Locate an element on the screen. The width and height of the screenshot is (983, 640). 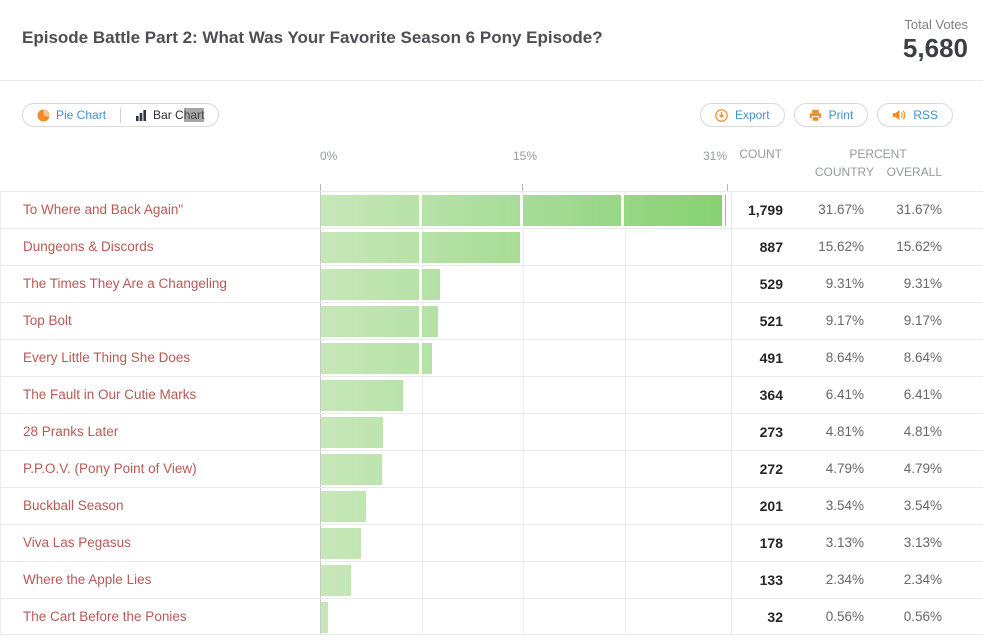
vote-count: 133 is located at coordinates (771, 580).